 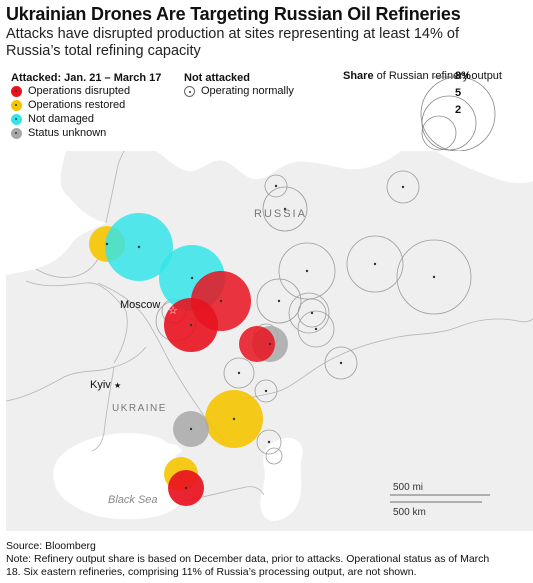 What do you see at coordinates (100, 385) in the screenshot?
I see `kyiv-label: Kyiv` at bounding box center [100, 385].